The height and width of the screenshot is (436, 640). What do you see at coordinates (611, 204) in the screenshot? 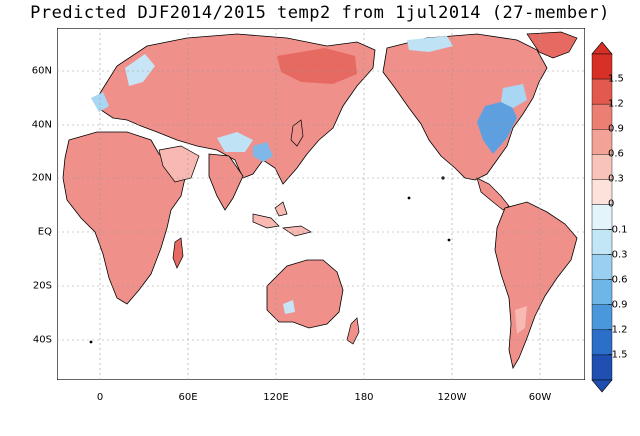
I see `colorbar-tick-label: 0` at bounding box center [611, 204].